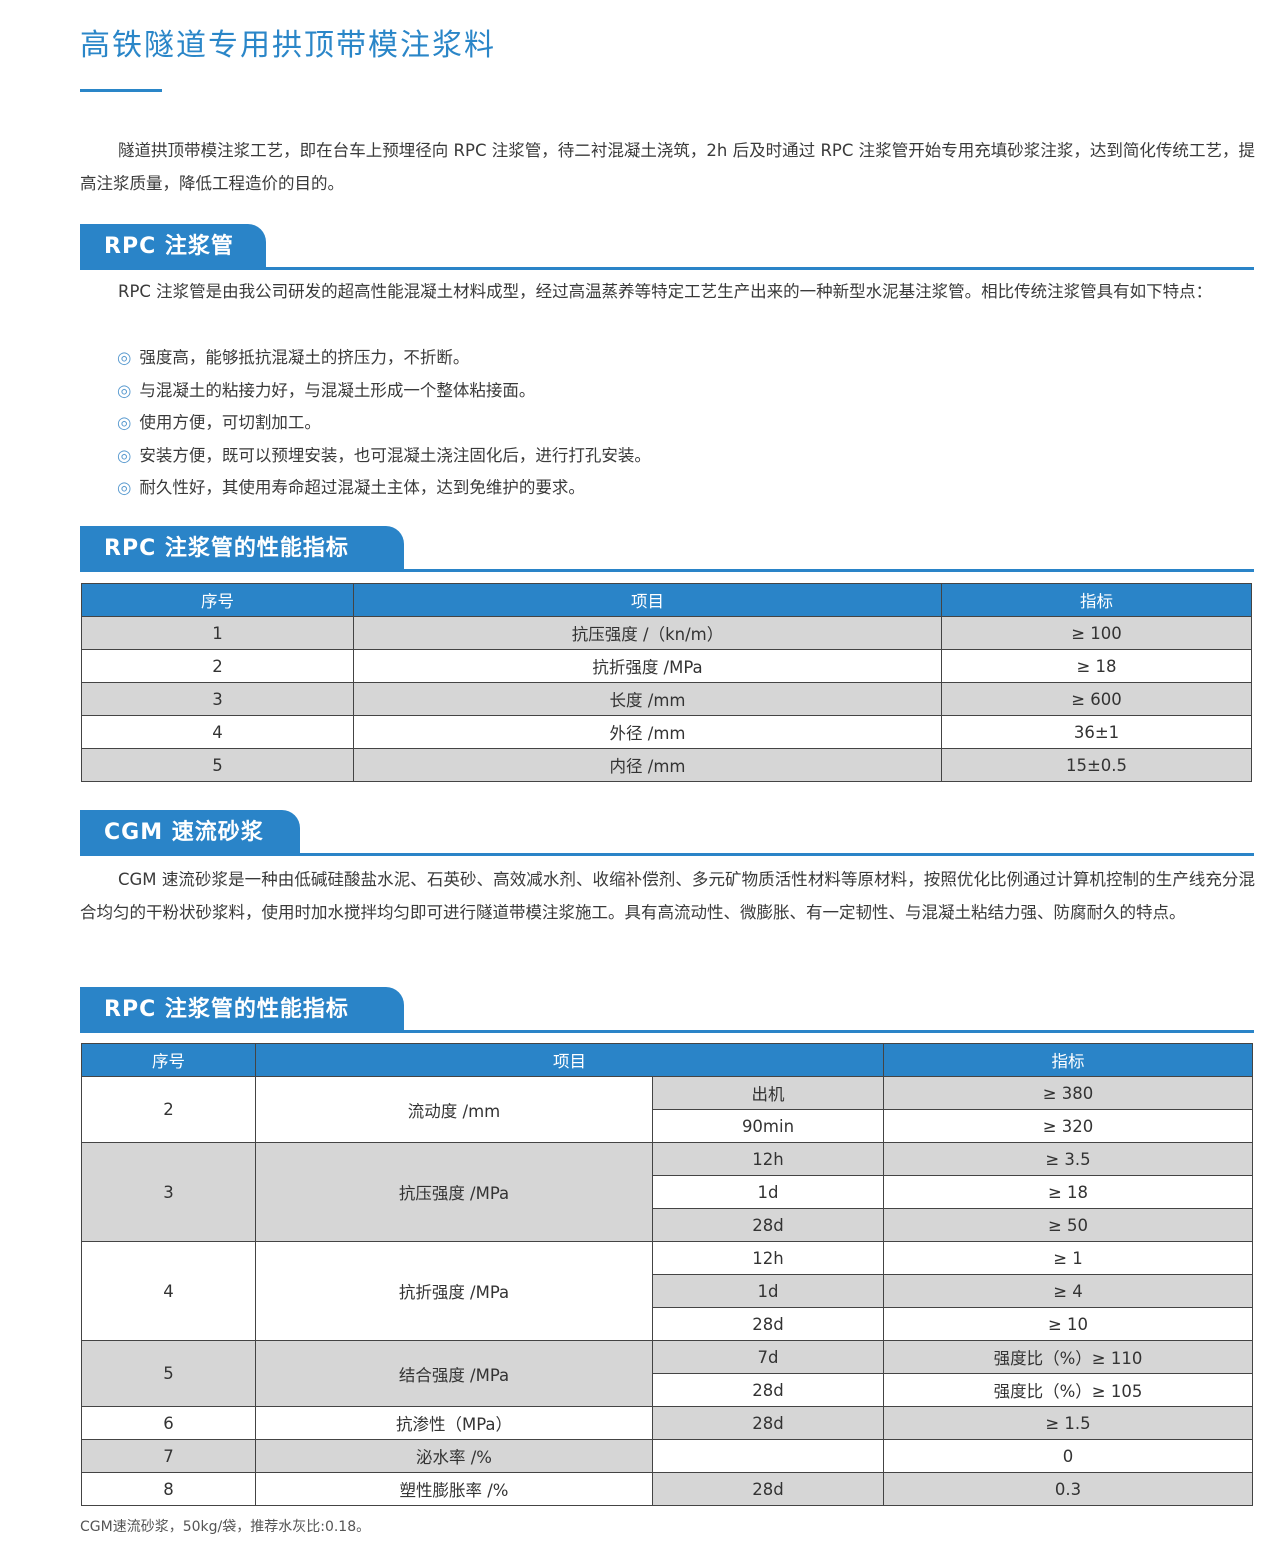  Describe the element at coordinates (1068, 1423) in the screenshot. I see `value-cell: ≥ 1.5` at that location.